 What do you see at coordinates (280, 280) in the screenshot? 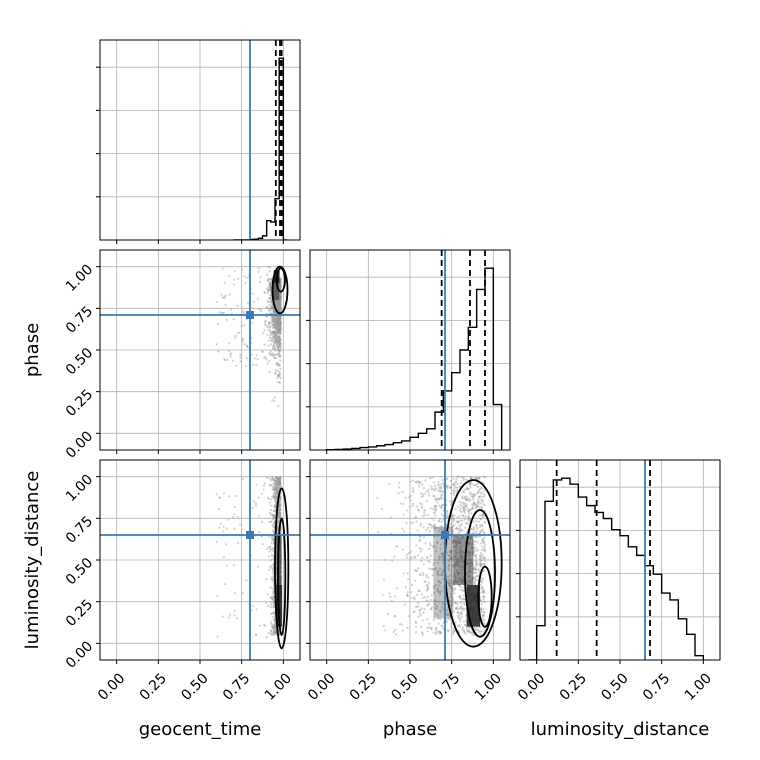
I see `contour-line` at bounding box center [280, 280].